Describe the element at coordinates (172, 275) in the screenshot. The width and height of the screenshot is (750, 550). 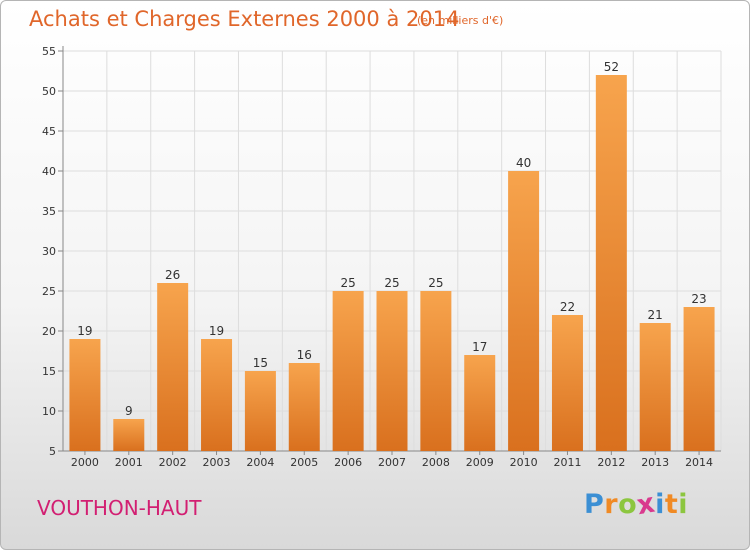
I see `data-label: 26` at that location.